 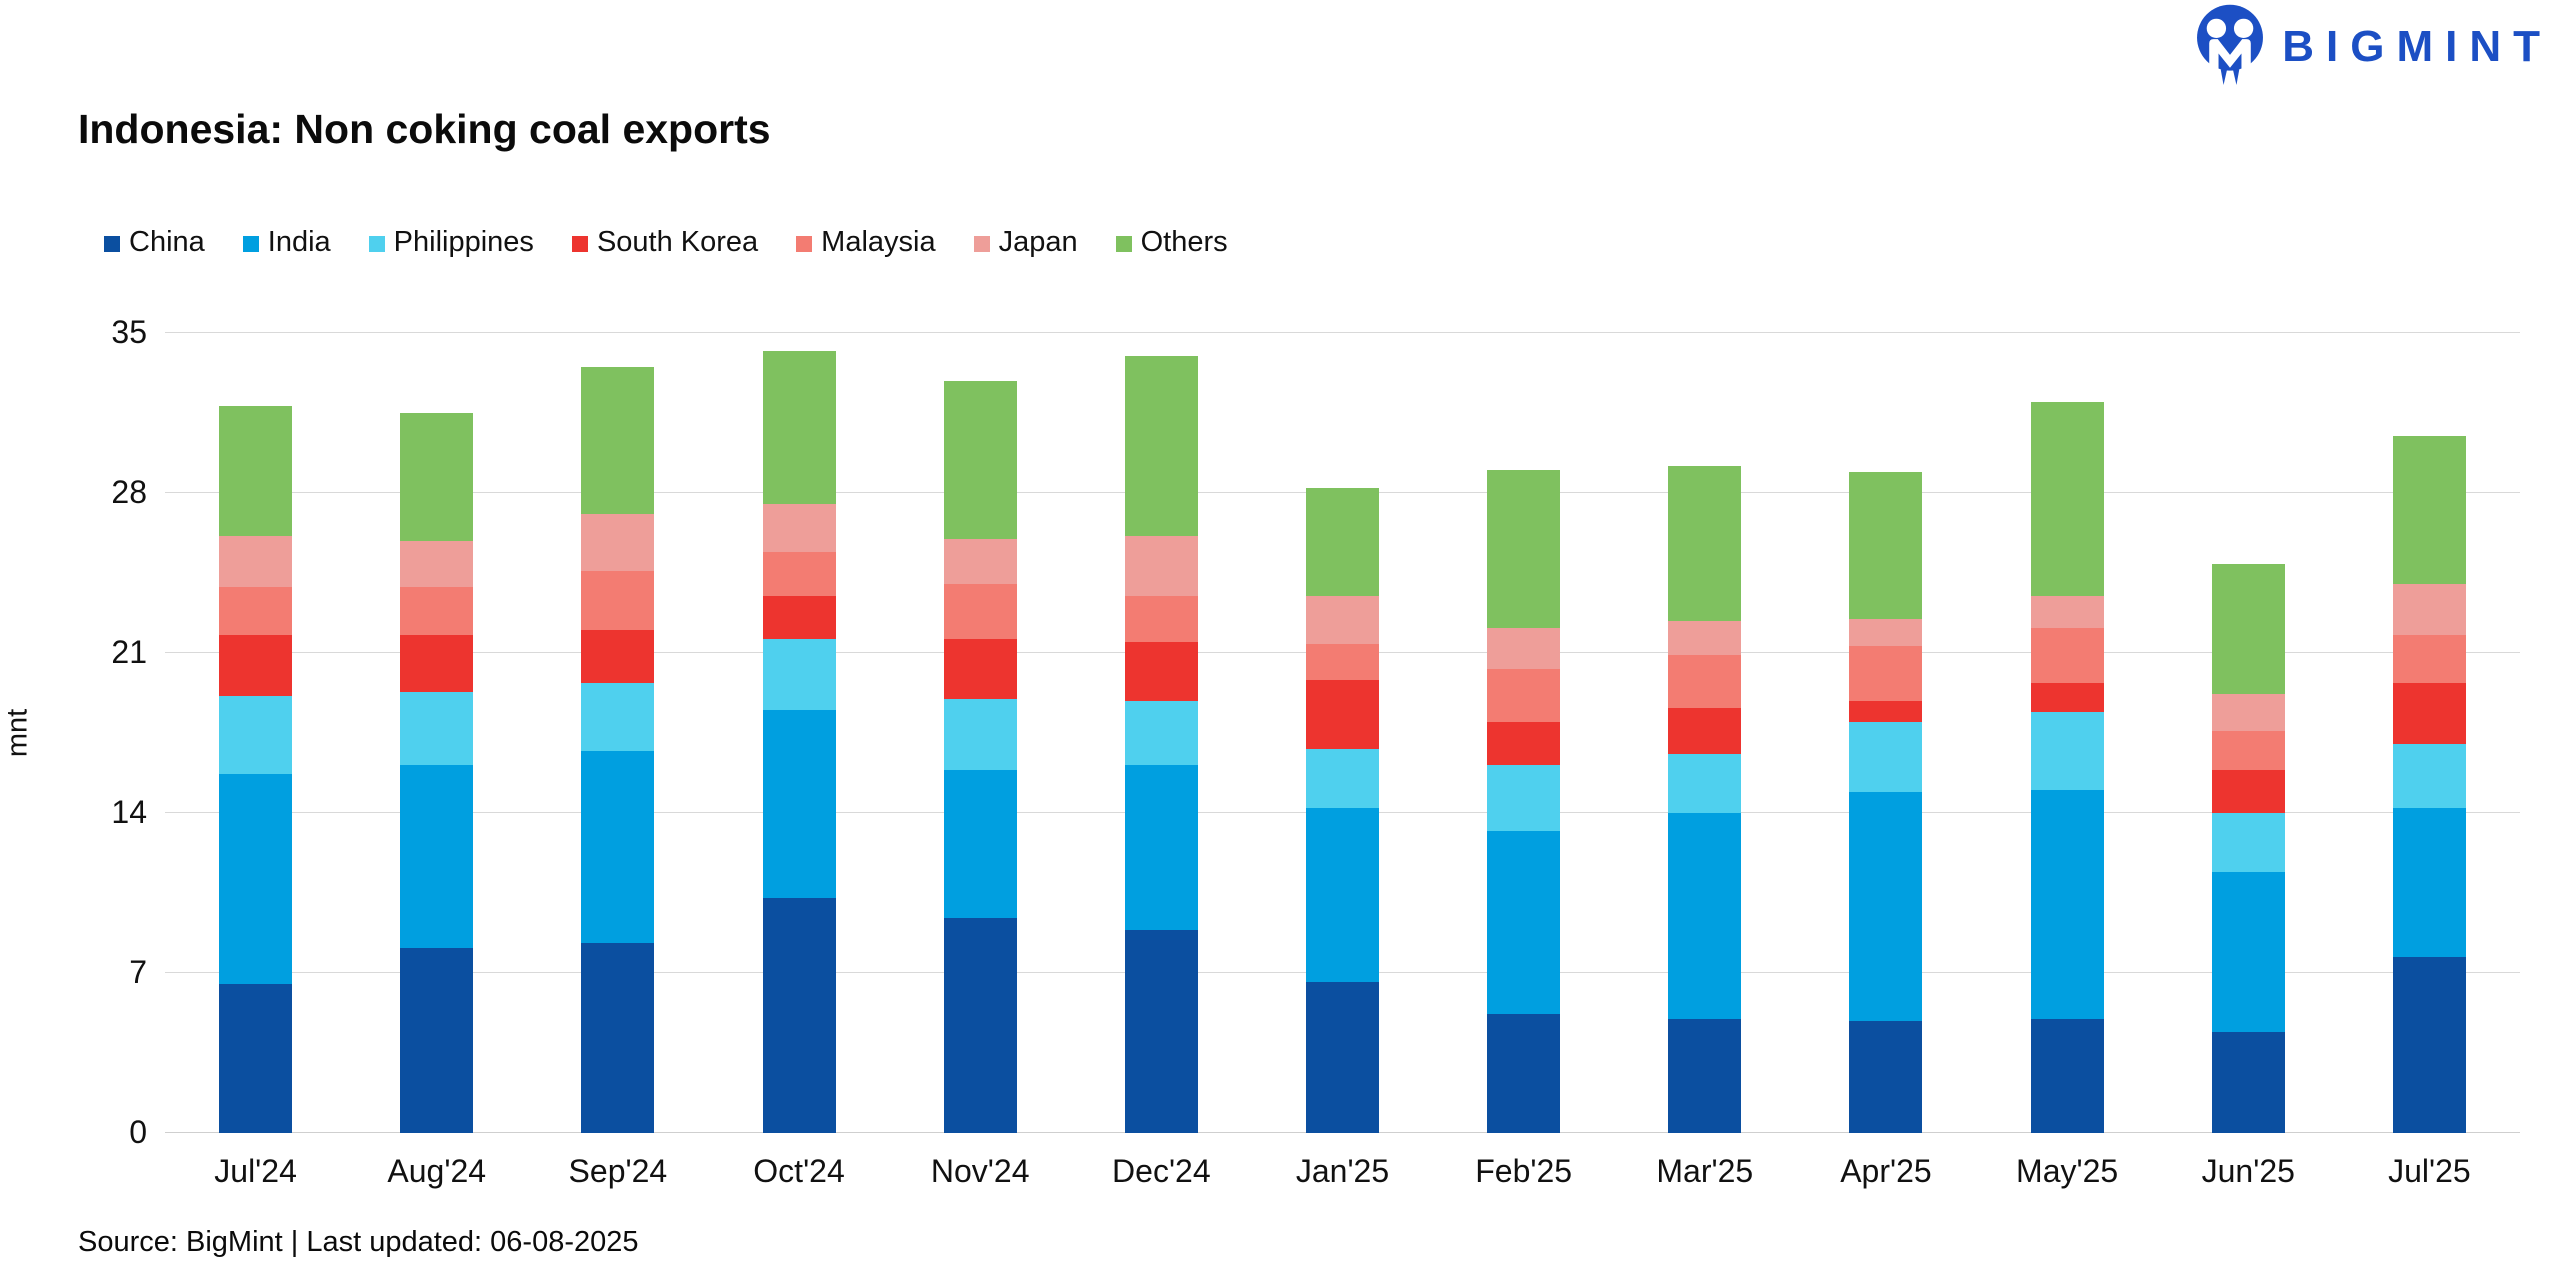 What do you see at coordinates (154, 242) in the screenshot?
I see `legend-item-china: China` at bounding box center [154, 242].